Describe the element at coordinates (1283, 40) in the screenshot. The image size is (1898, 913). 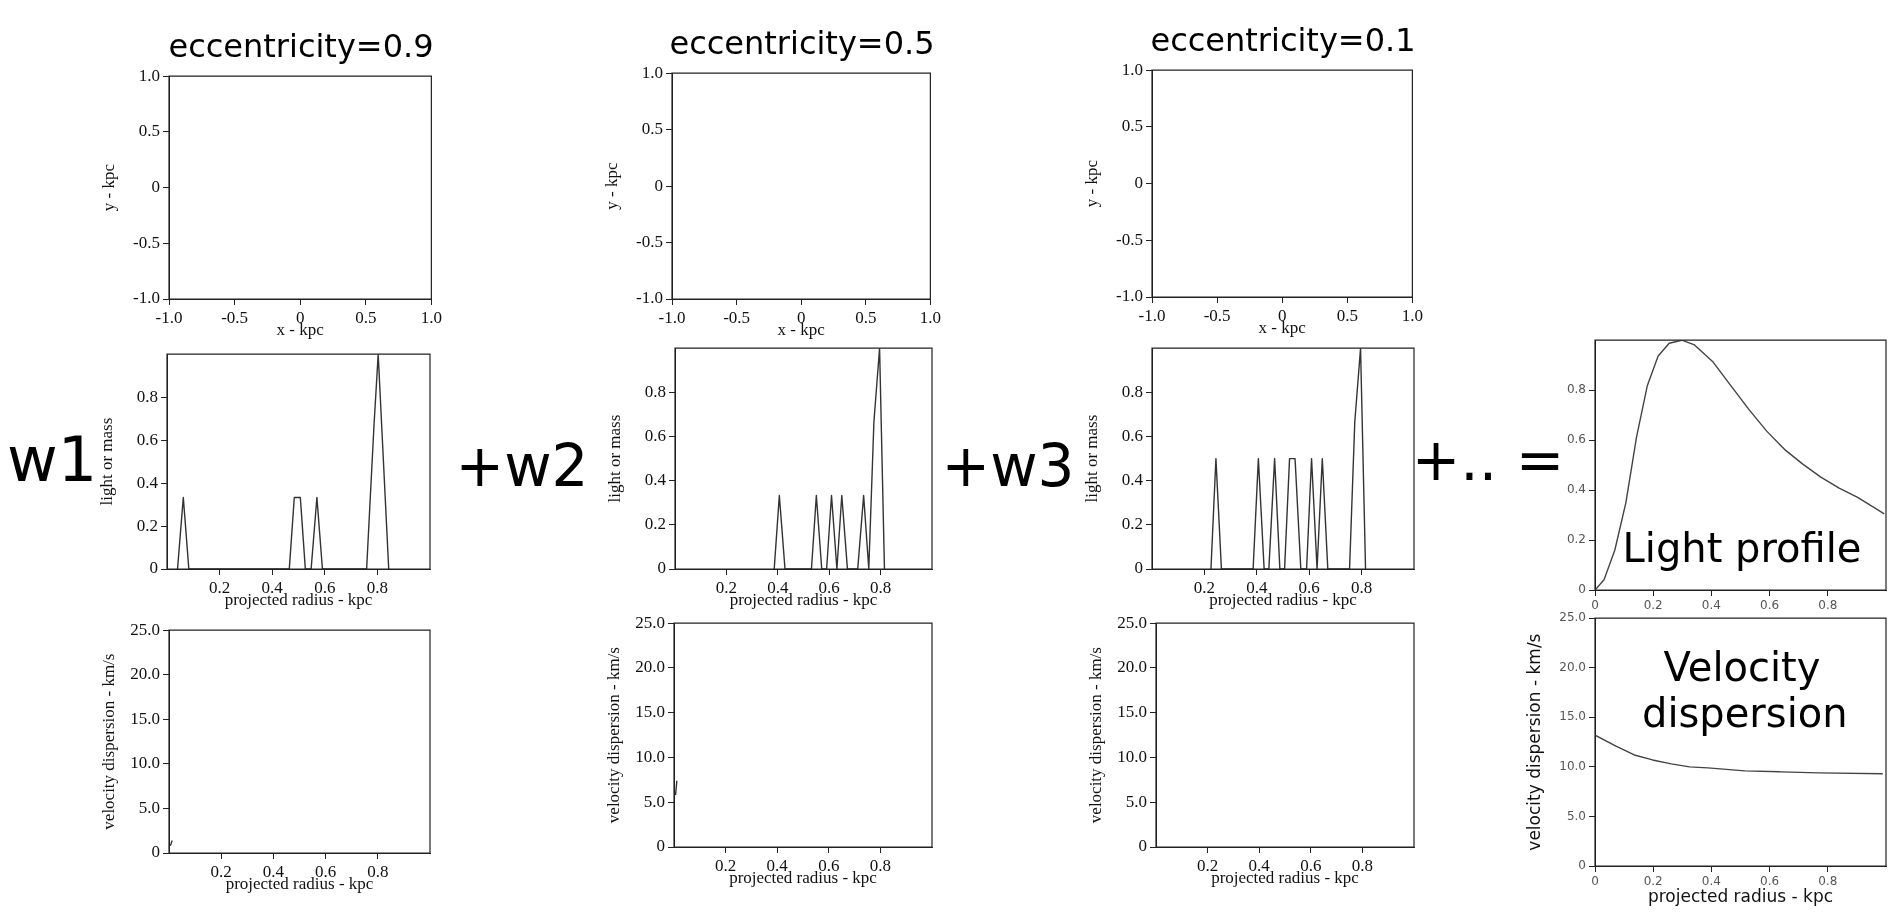
I see `chart-title: eccentricity=0.1` at that location.